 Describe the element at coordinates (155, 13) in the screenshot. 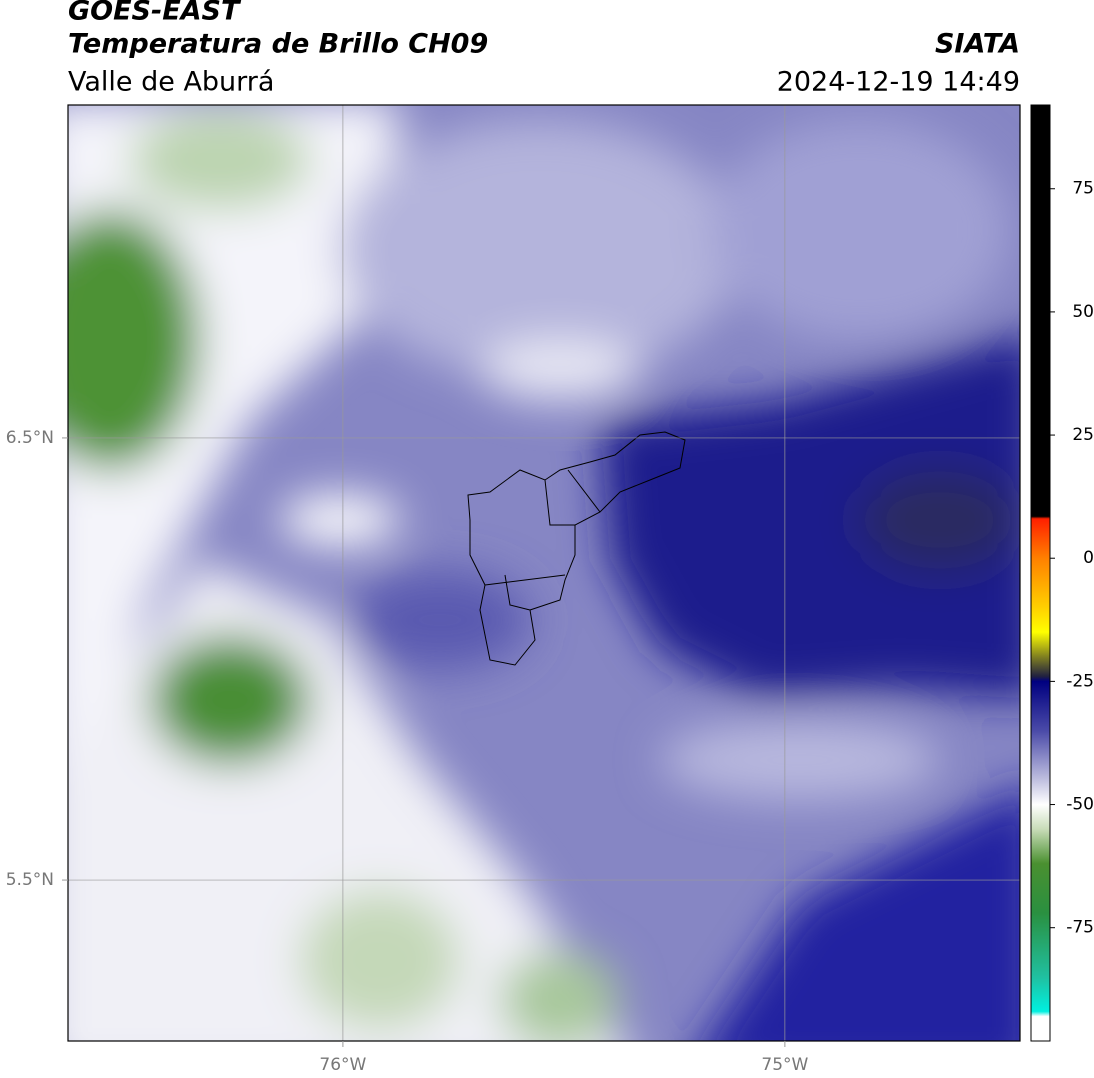

I see `title: GOES-EAST` at that location.